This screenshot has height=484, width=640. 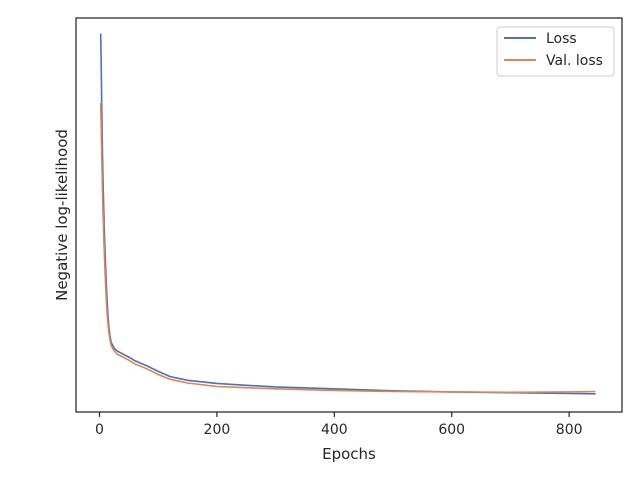 I want to click on y-axis-label: Negative log-likelihood, so click(x=62, y=215).